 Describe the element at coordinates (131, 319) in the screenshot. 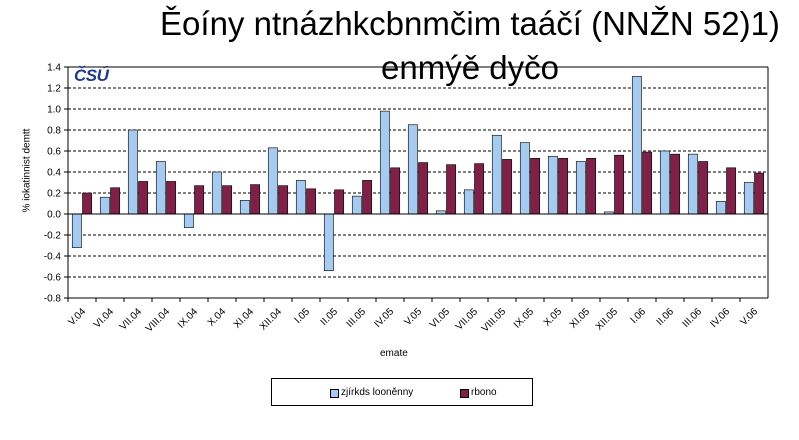

I see `x-tick-label: VII.04` at that location.